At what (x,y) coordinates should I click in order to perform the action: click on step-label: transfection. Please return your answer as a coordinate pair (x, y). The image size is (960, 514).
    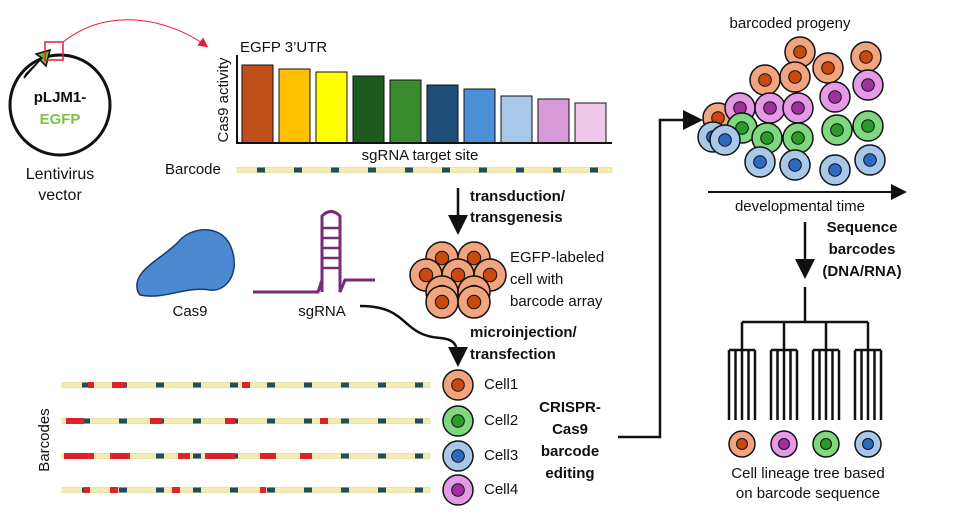
    Looking at the image, I should click on (513, 354).